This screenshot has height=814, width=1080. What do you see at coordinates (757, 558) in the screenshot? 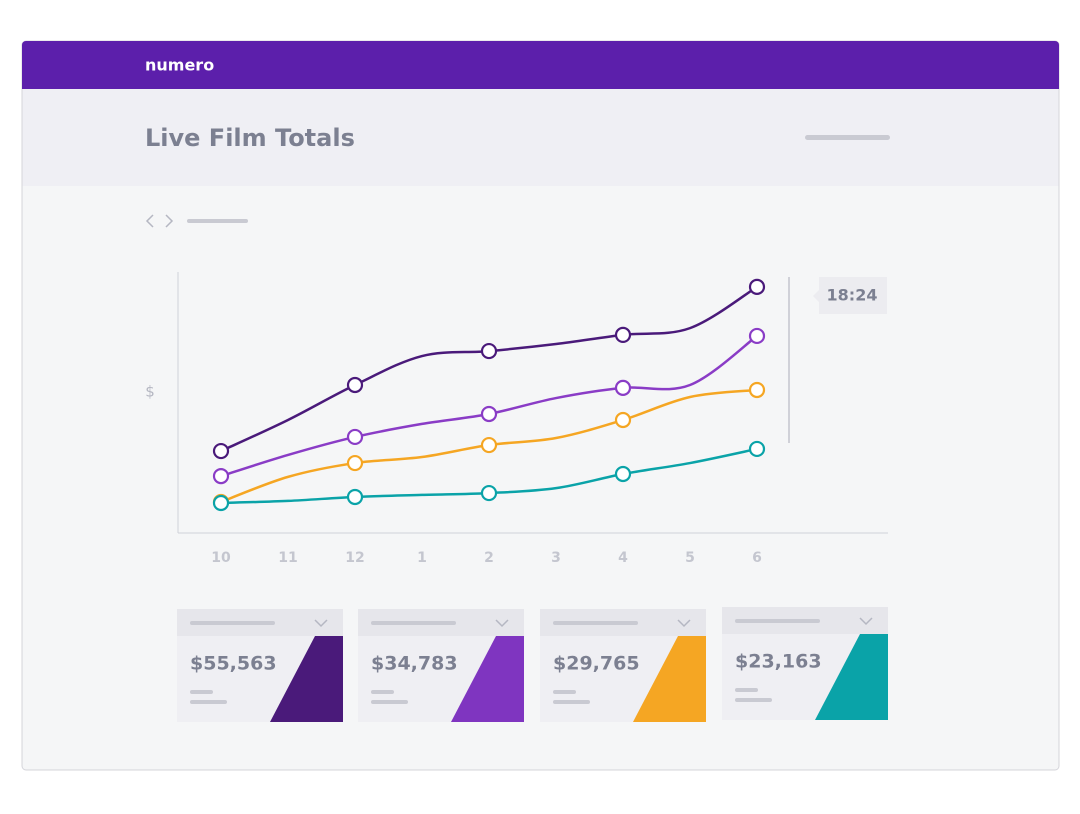
I see `x-tick-label: 6` at bounding box center [757, 558].